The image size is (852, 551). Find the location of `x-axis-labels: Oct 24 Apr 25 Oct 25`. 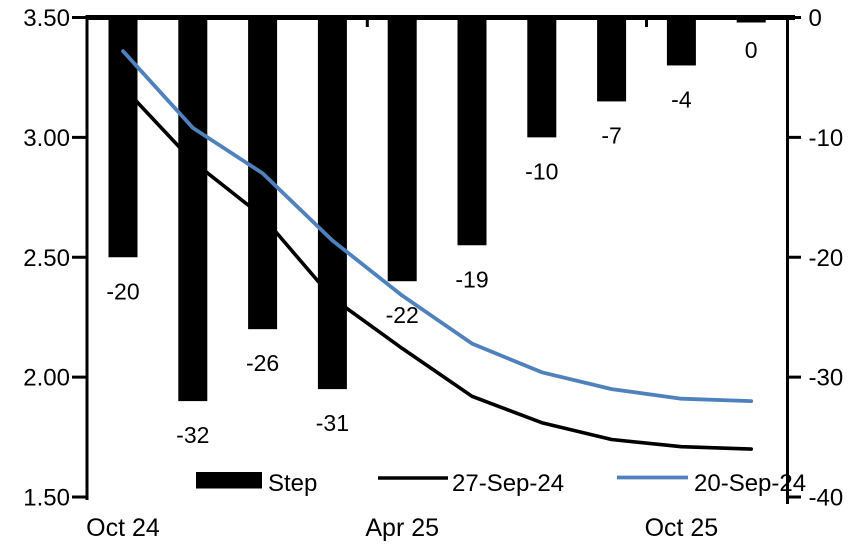

x-axis-labels: Oct 24 Apr 25 Oct 25 is located at coordinates (402, 528).